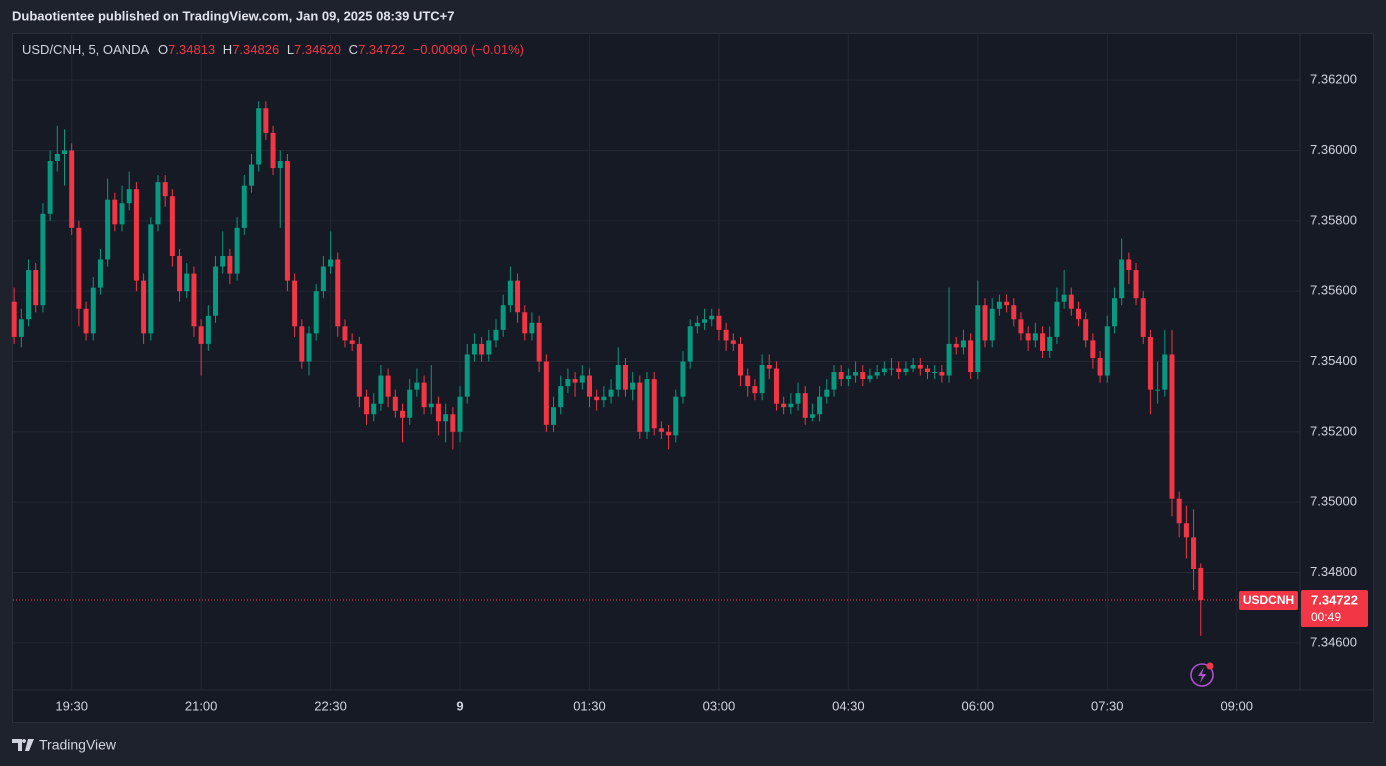  What do you see at coordinates (85, 49) in the screenshot?
I see `symbol: USD/CNH, 5, OANDA` at bounding box center [85, 49].